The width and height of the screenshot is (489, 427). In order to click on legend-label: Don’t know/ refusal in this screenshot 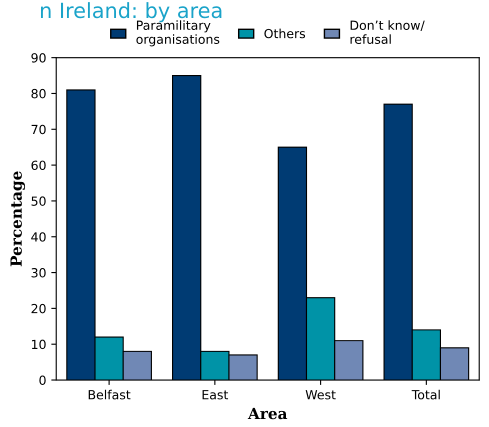, I will do `click(387, 32)`.